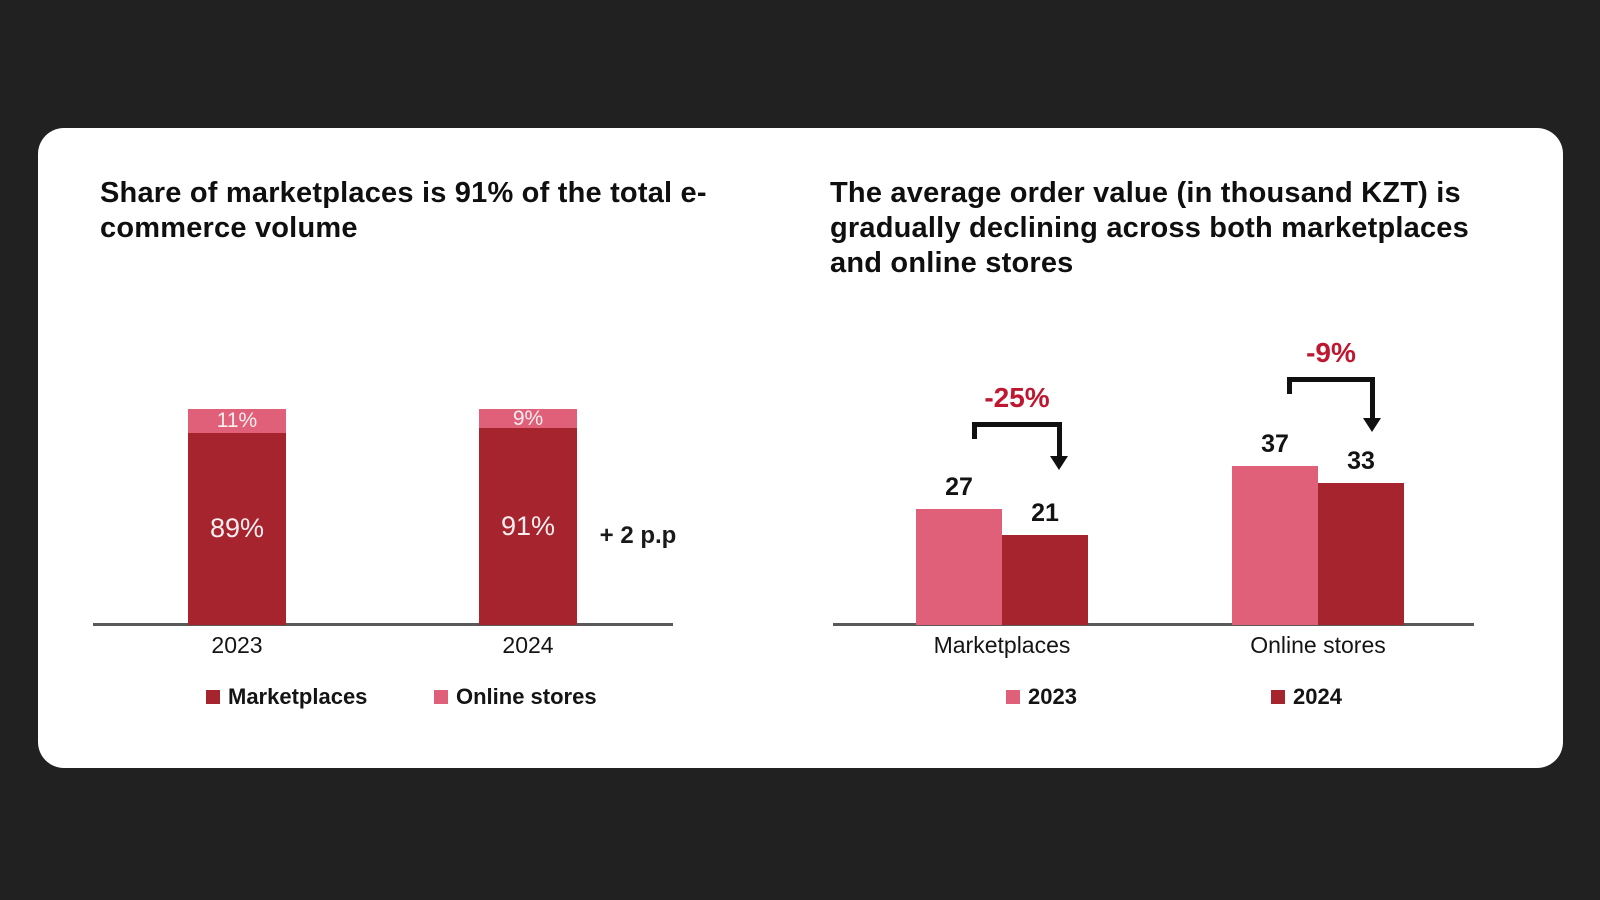 Image resolution: width=1600 pixels, height=900 pixels. Describe the element at coordinates (298, 696) in the screenshot. I see `legend-label: Marketplaces` at that location.